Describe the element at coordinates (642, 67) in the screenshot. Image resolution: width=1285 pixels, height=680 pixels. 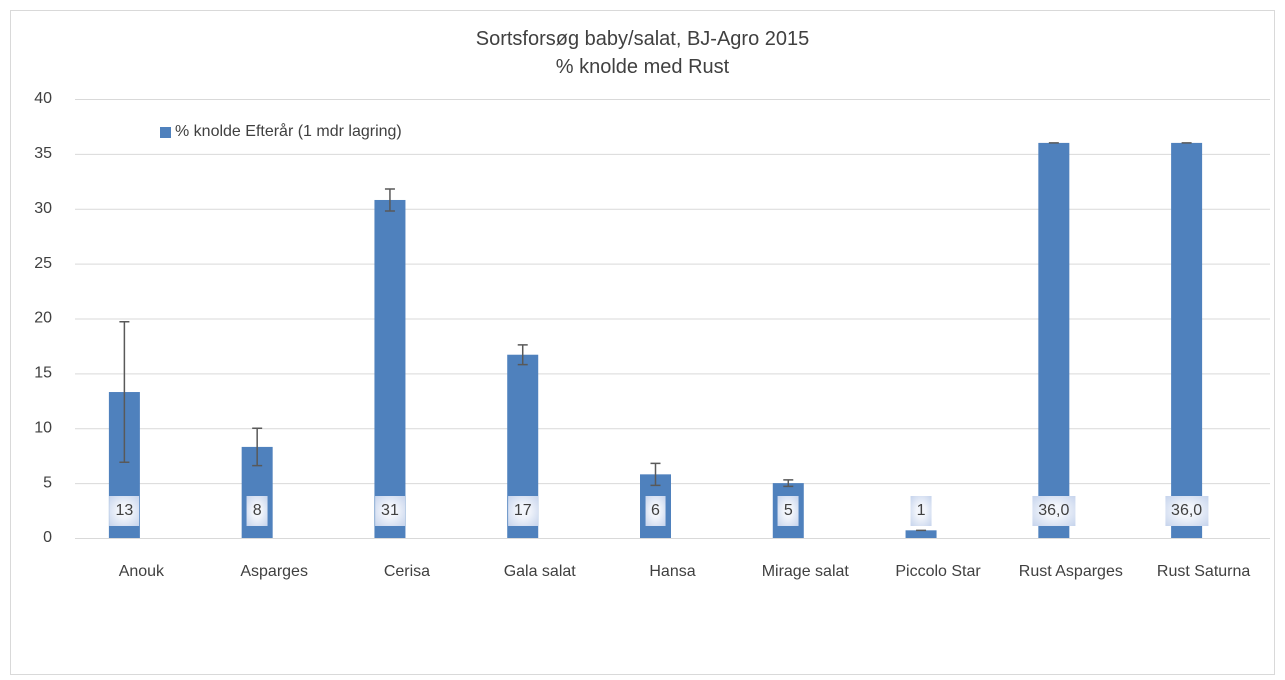
I see `chart-subtitle: % knolde med Rust` at that location.